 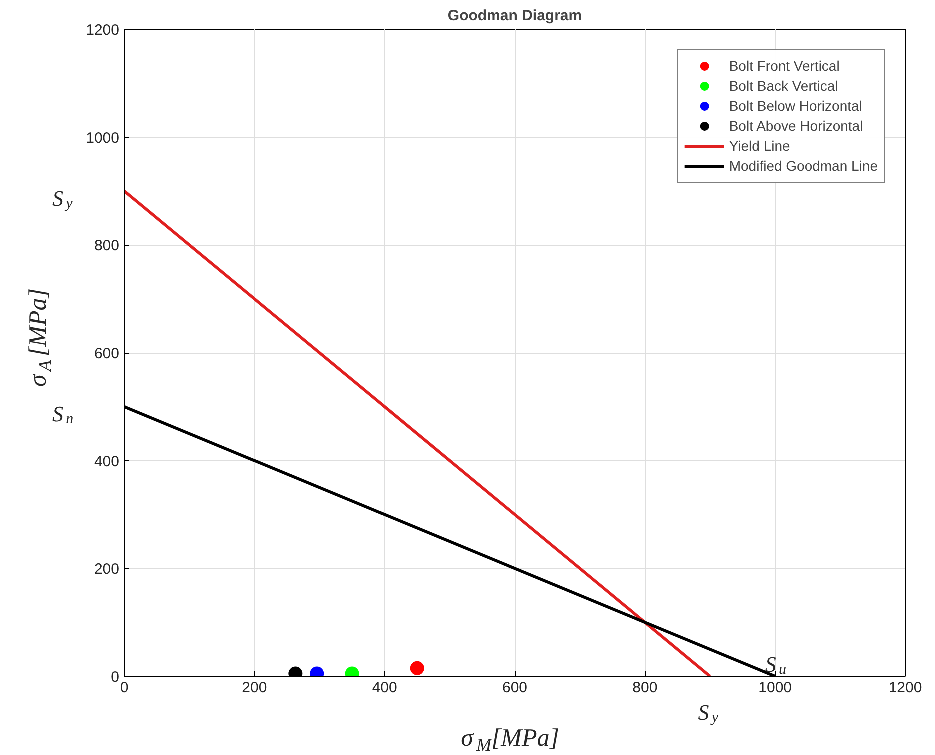 I want to click on y-tick-label: 600, so click(x=107, y=354).